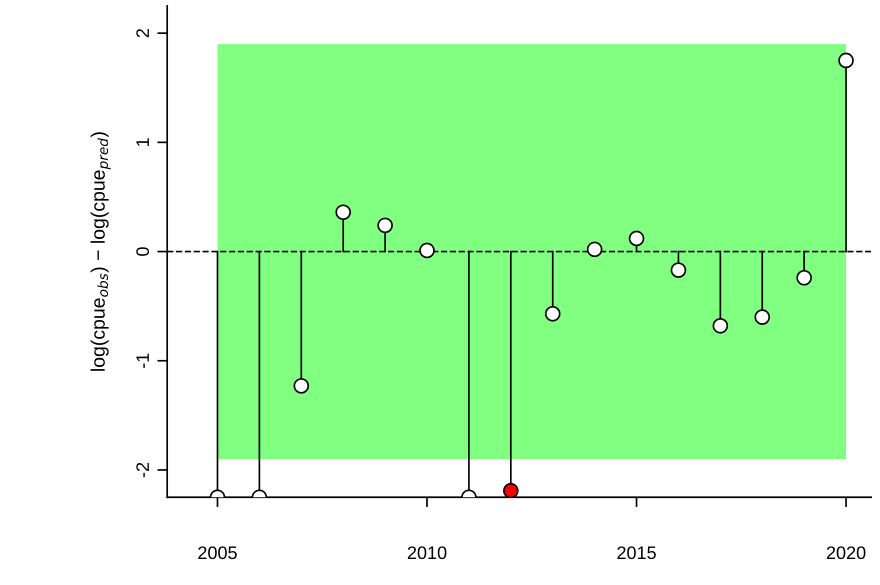  I want to click on y-tick-label: 1, so click(142, 142).